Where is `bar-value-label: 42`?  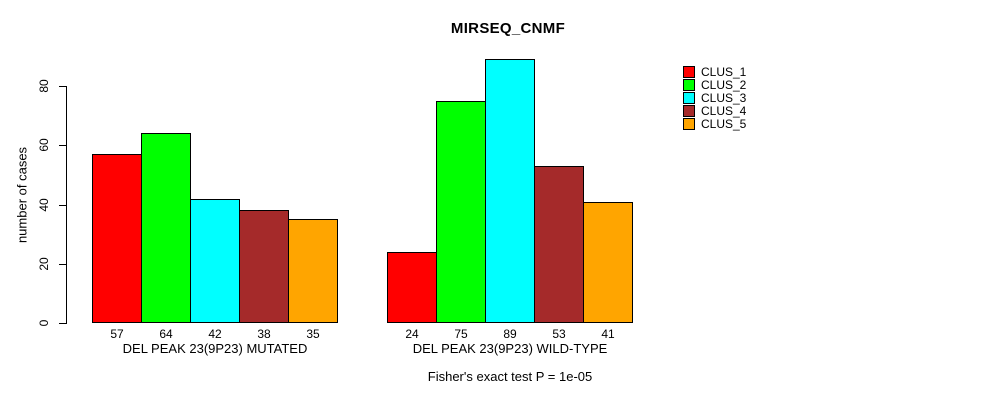 bar-value-label: 42 is located at coordinates (215, 334).